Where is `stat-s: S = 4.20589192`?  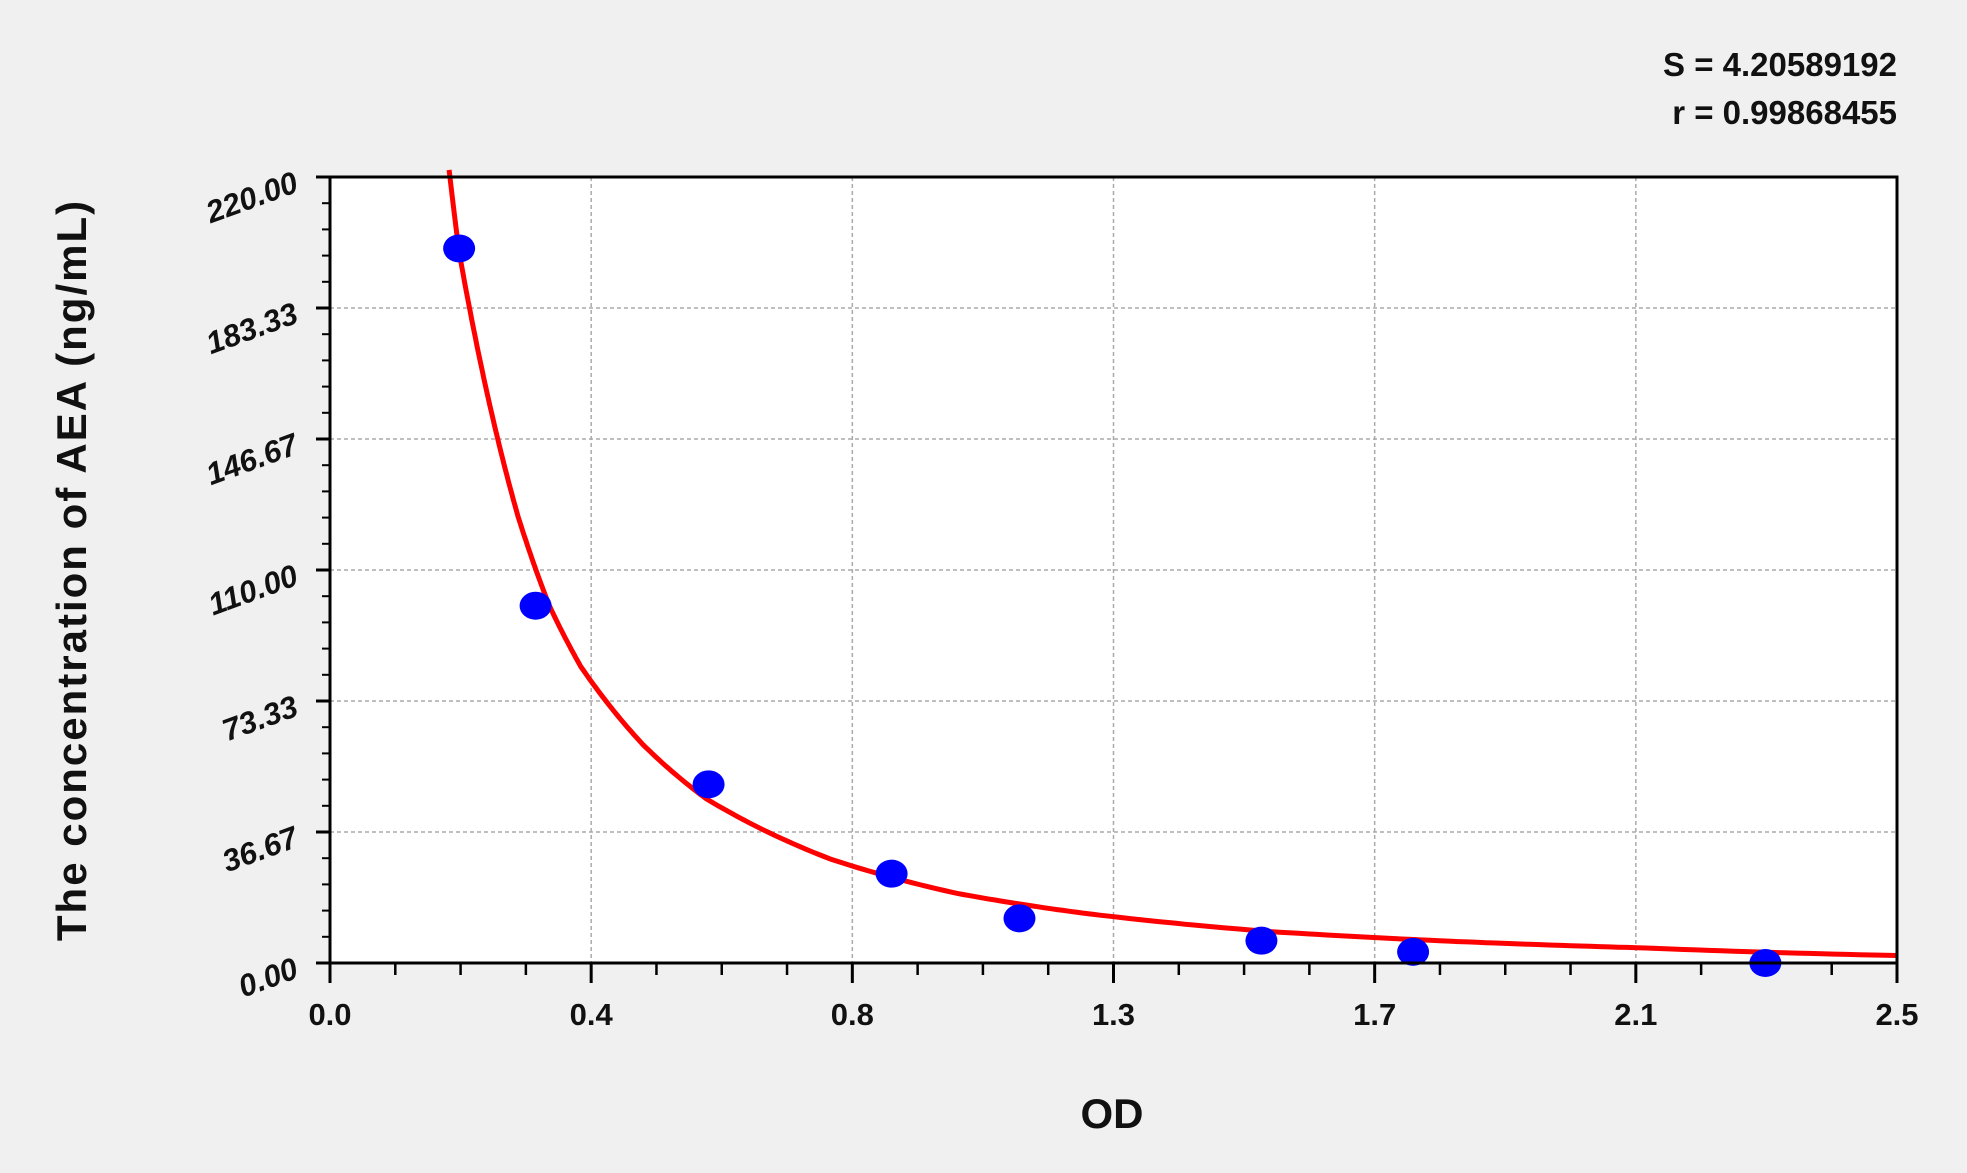
stat-s: S = 4.20589192 is located at coordinates (1780, 64).